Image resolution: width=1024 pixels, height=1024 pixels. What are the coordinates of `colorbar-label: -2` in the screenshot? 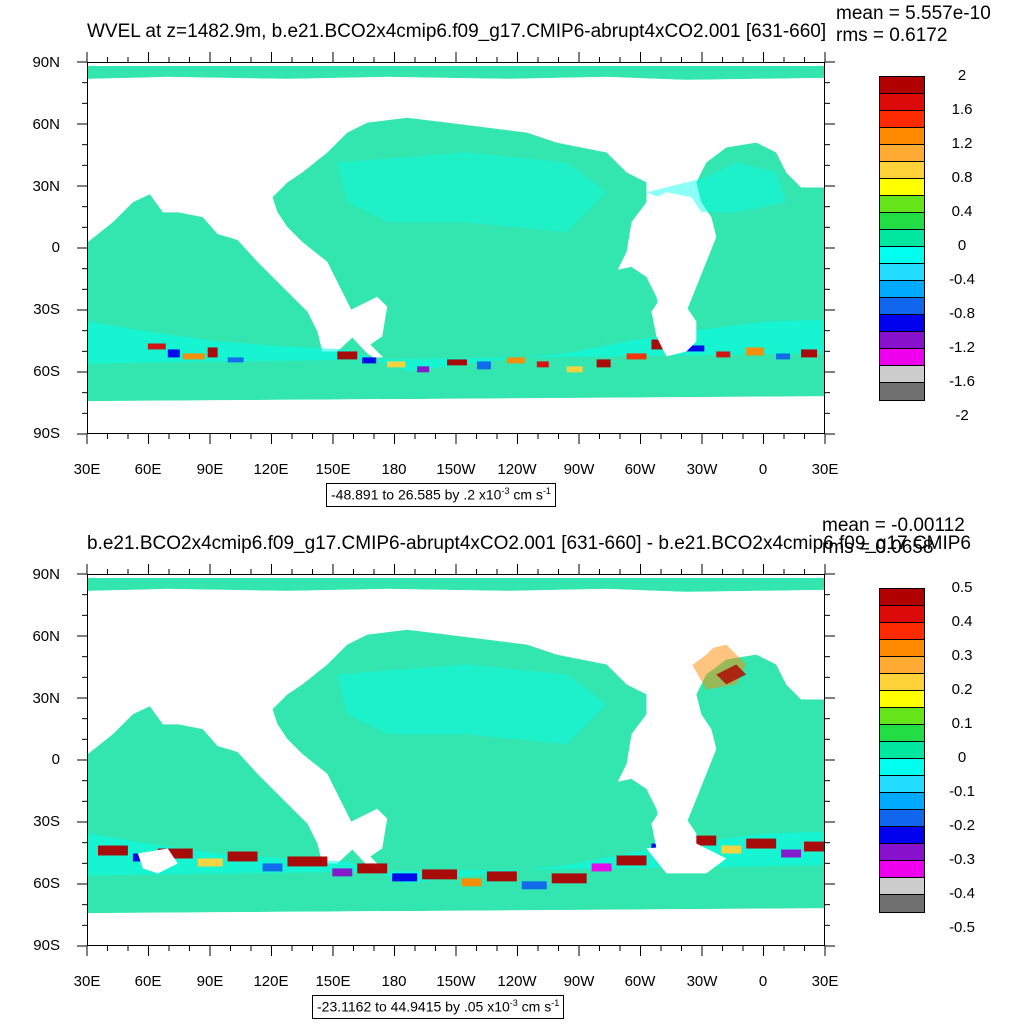 It's located at (962, 415).